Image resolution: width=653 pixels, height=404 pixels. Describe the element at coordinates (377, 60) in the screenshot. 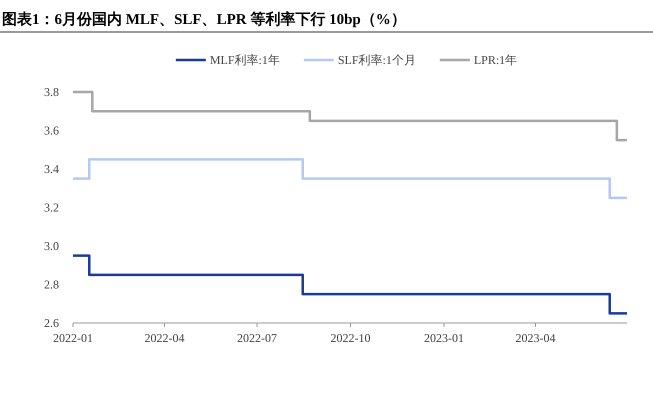

I see `legend-label: SLF利率:1个月` at that location.